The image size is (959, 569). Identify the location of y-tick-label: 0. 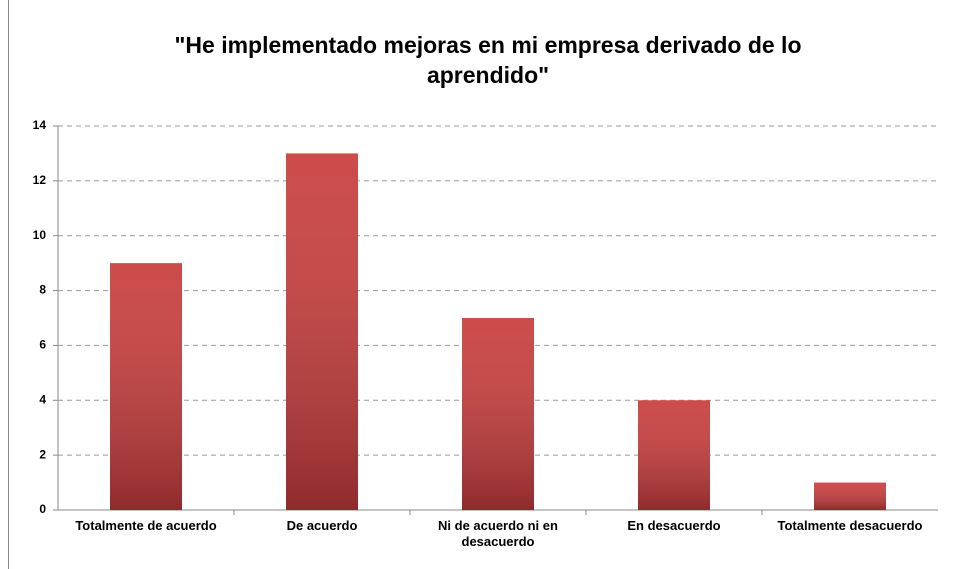
(42, 509).